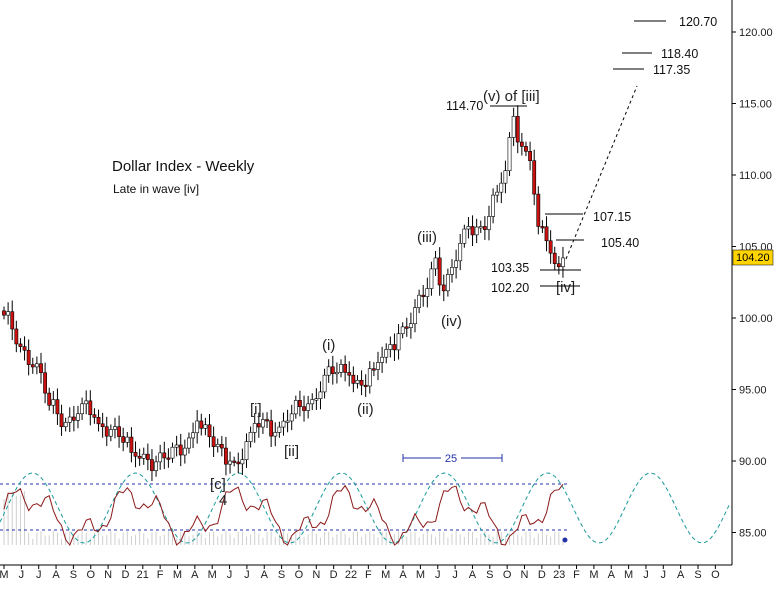 This screenshot has width=777, height=598. Describe the element at coordinates (451, 321) in the screenshot. I see `wave-label-iv: (iv)` at that location.